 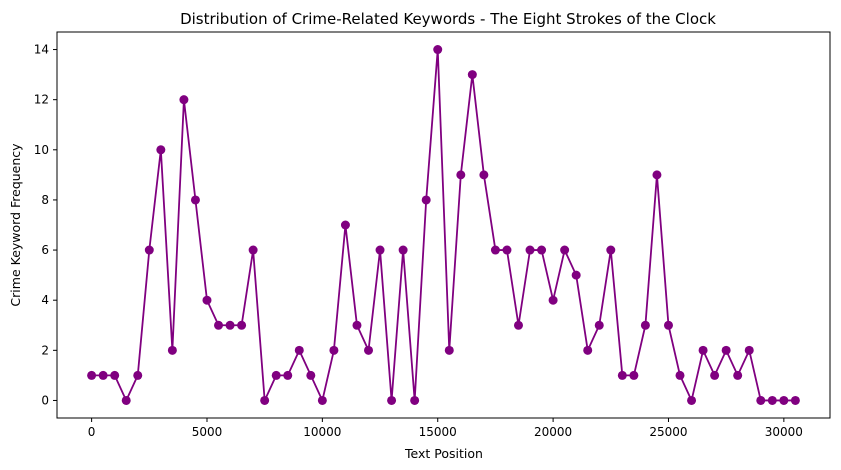 What do you see at coordinates (45, 300) in the screenshot?
I see `y-tick-label: 4` at bounding box center [45, 300].